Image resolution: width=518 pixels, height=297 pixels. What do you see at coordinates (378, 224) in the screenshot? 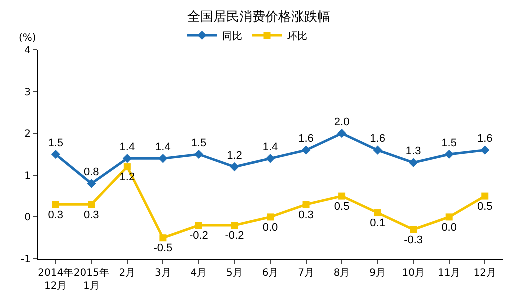
I see `data-label: 0.1` at bounding box center [378, 224].